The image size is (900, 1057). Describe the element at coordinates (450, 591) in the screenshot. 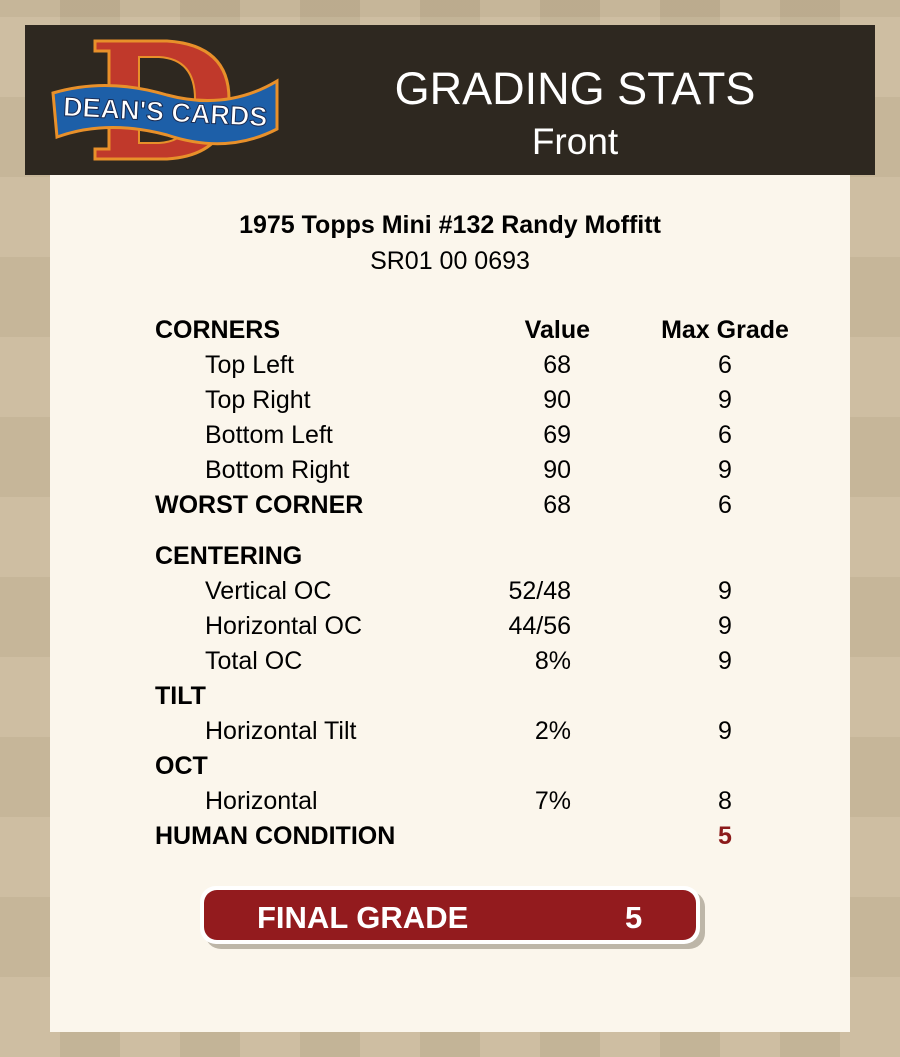

I see `stat-row: Vertical OC 52/48 9` at that location.